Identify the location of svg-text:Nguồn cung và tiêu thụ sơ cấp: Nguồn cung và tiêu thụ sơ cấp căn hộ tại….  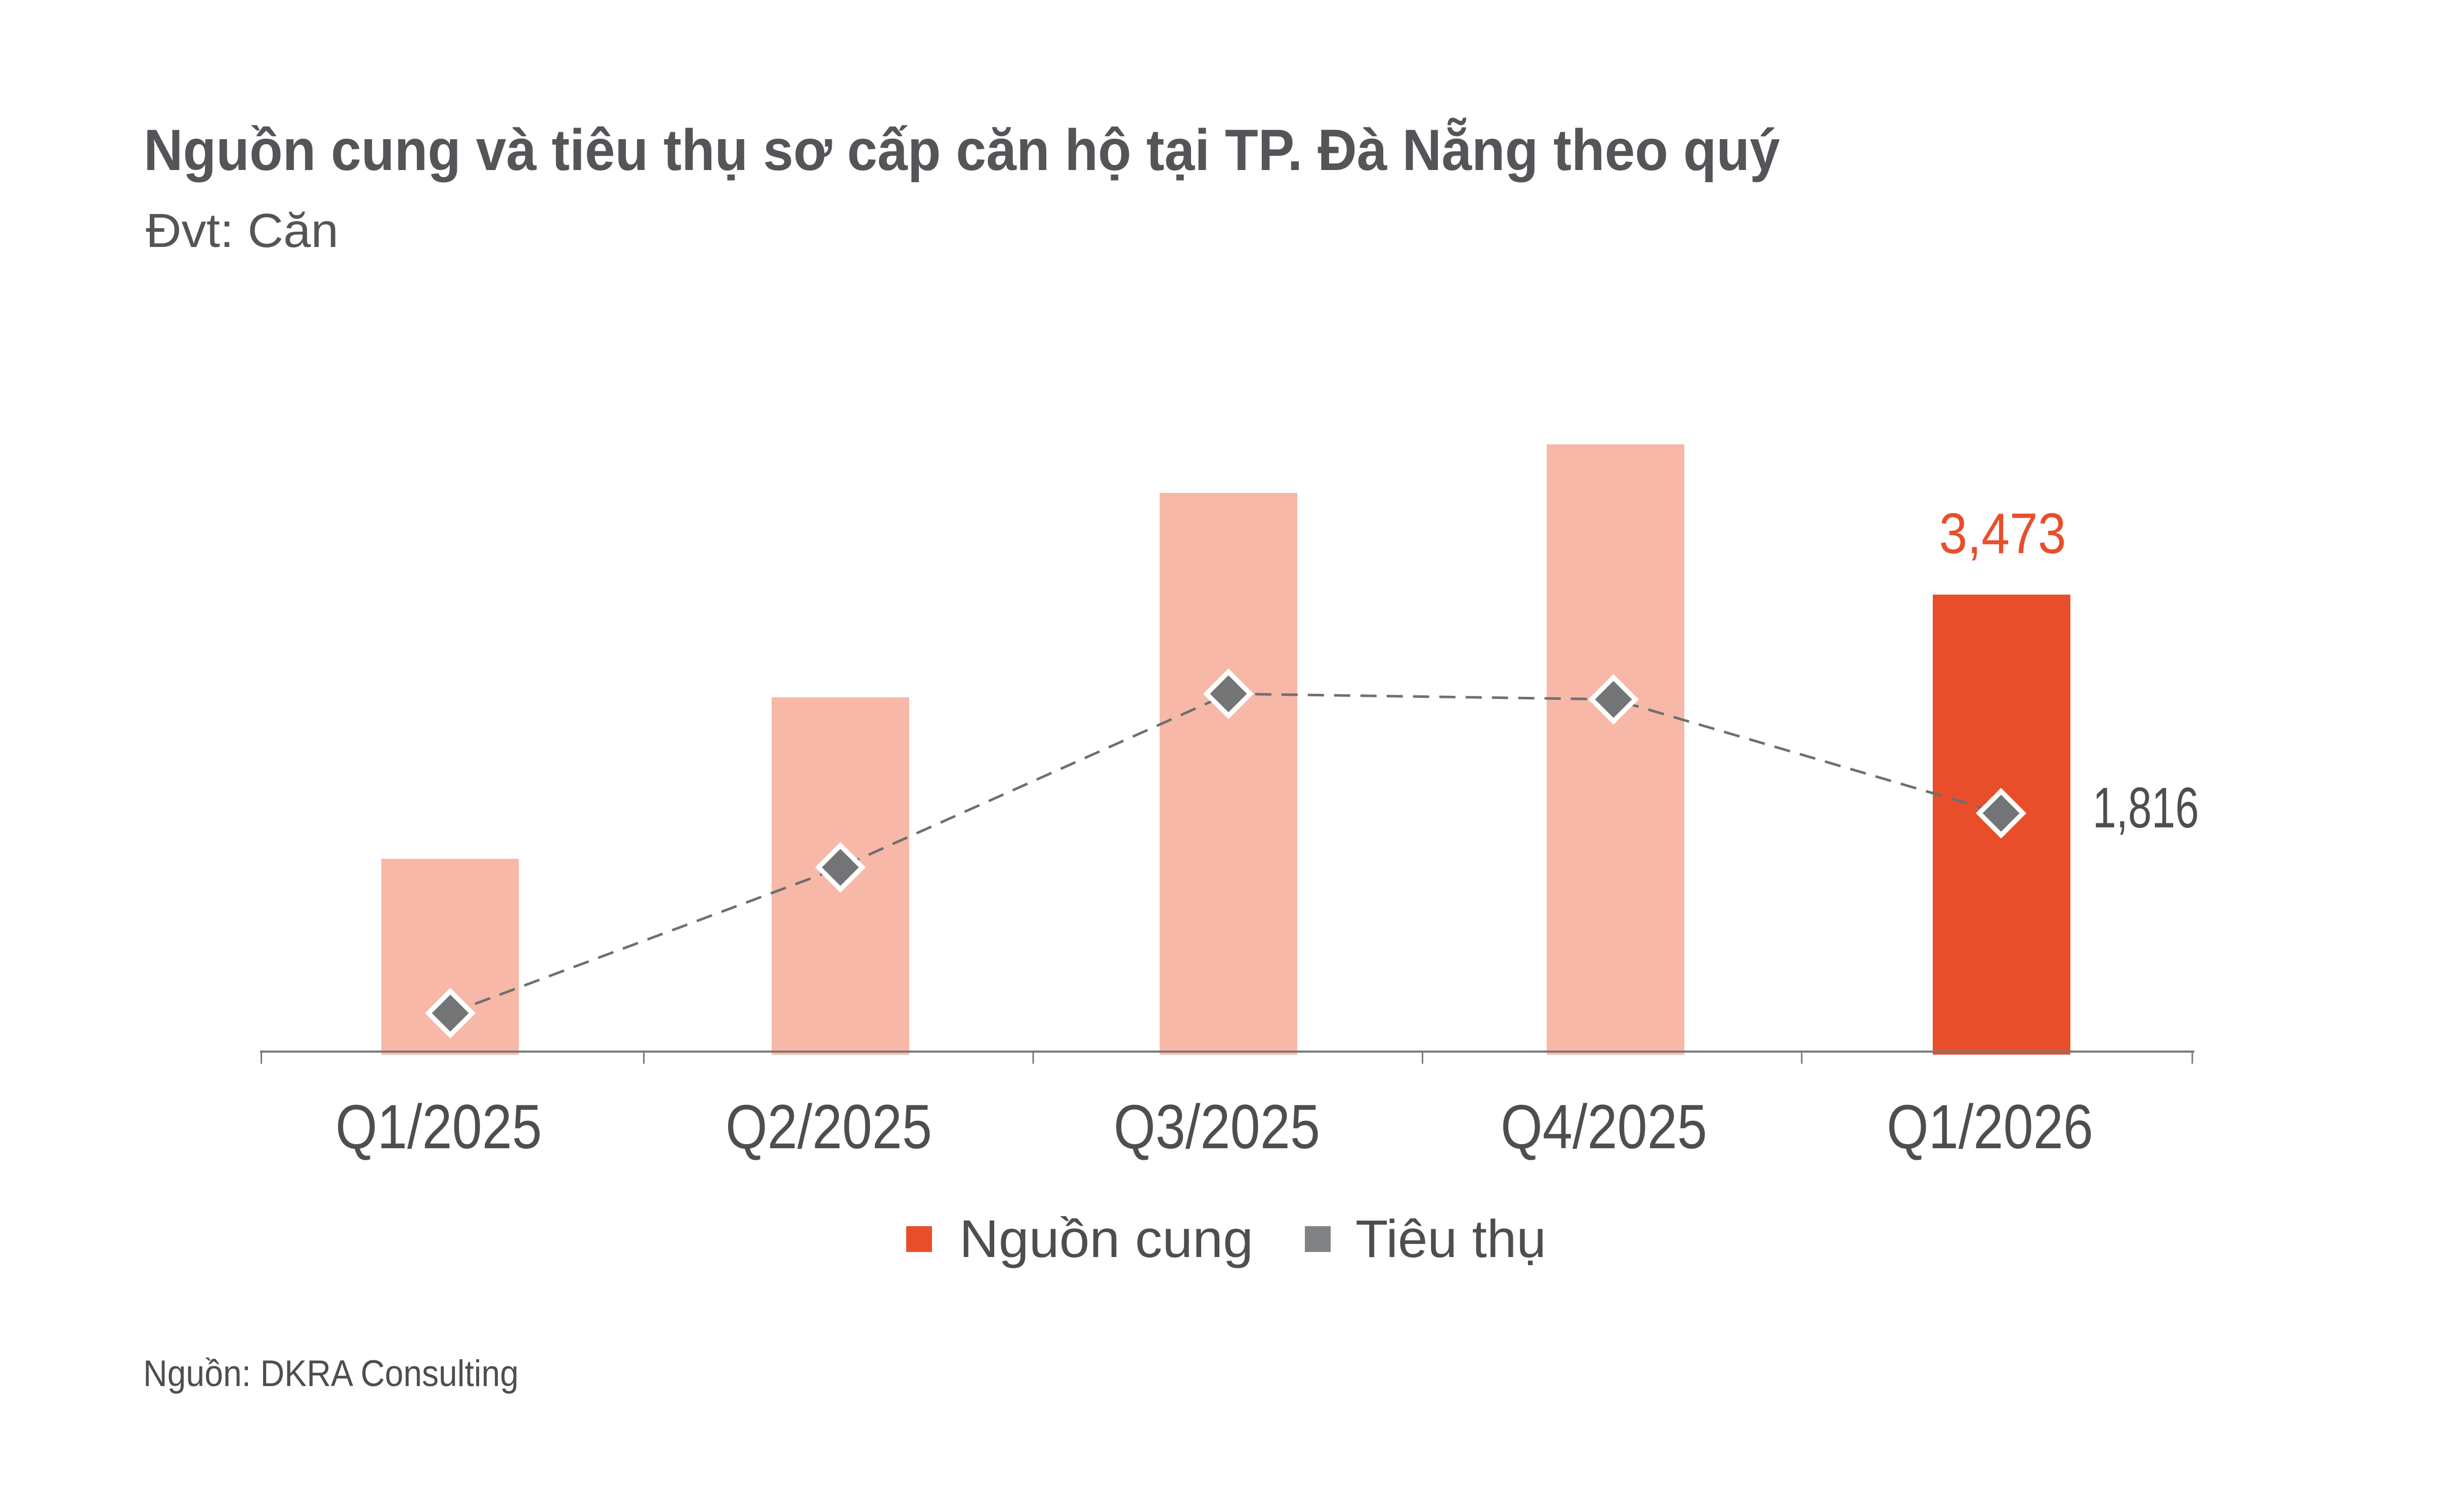
(962, 150).